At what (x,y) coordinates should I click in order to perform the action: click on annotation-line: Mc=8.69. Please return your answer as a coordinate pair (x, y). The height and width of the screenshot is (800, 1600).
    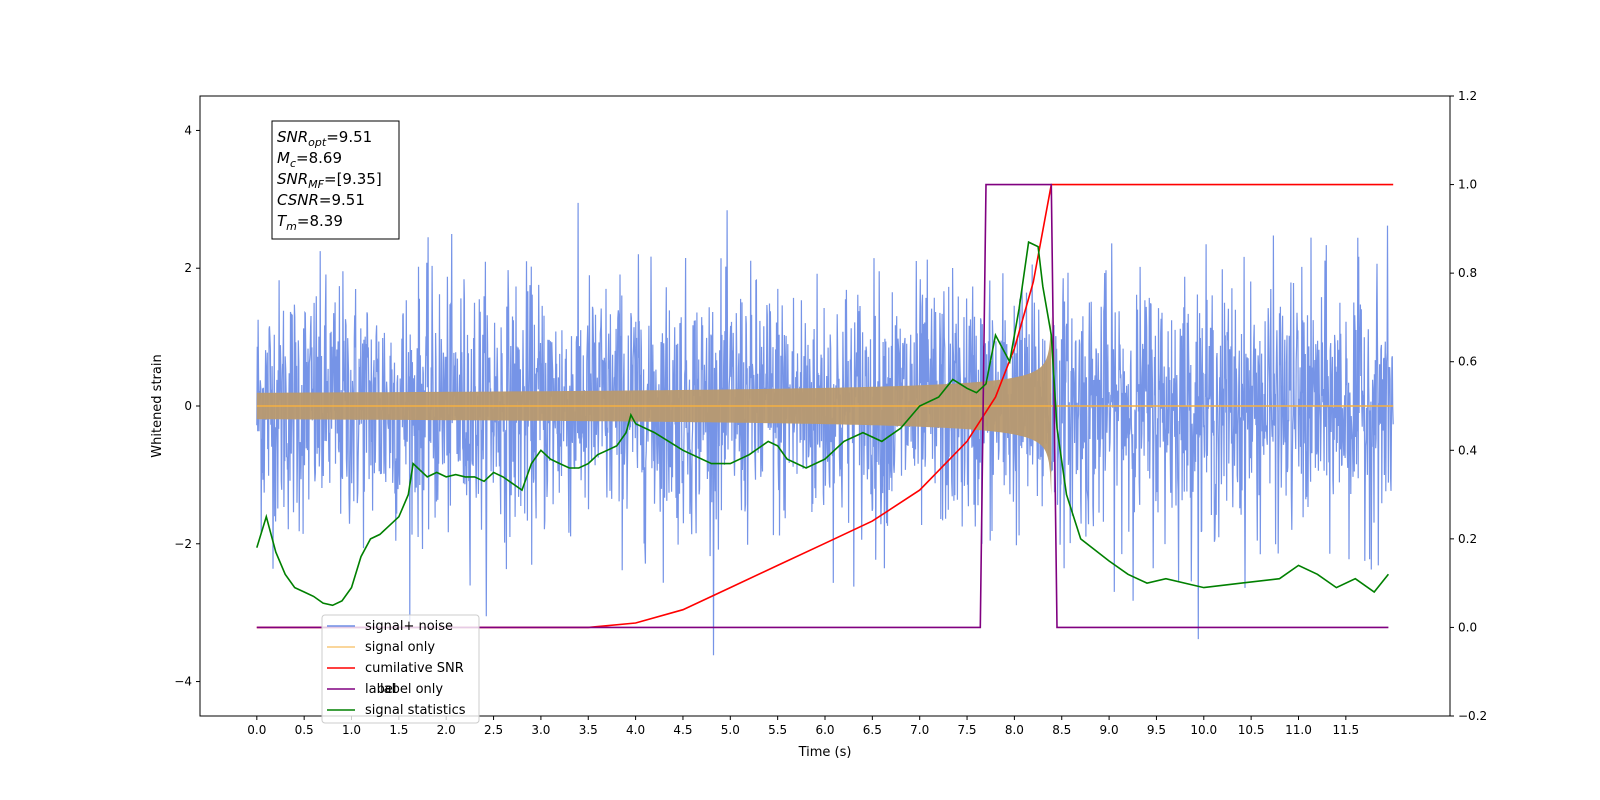
    Looking at the image, I should click on (309, 159).